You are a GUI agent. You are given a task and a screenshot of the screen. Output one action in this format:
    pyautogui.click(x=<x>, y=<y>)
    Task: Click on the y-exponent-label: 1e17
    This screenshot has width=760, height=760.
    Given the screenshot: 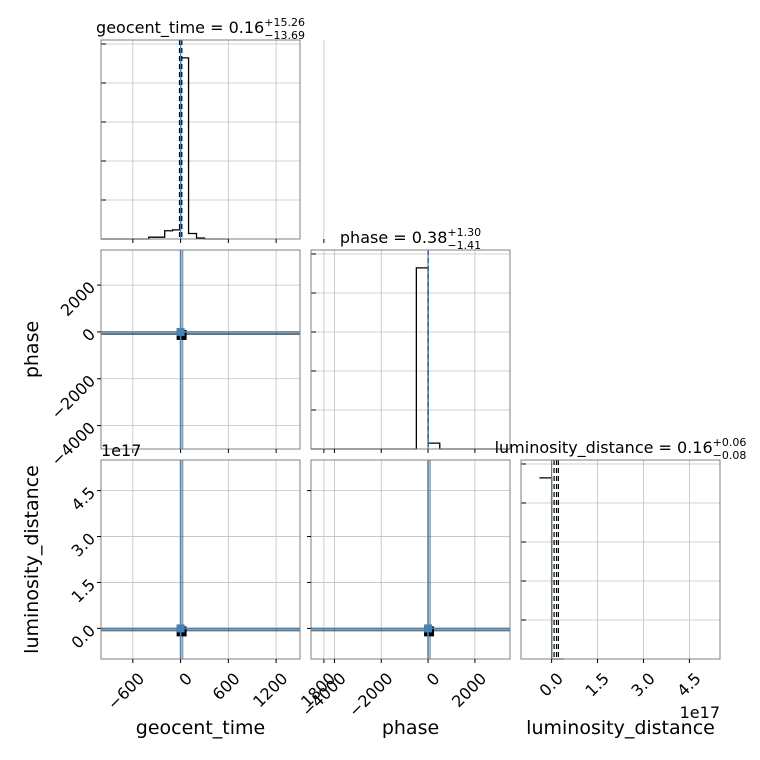 What is the action you would take?
    pyautogui.click(x=121, y=450)
    